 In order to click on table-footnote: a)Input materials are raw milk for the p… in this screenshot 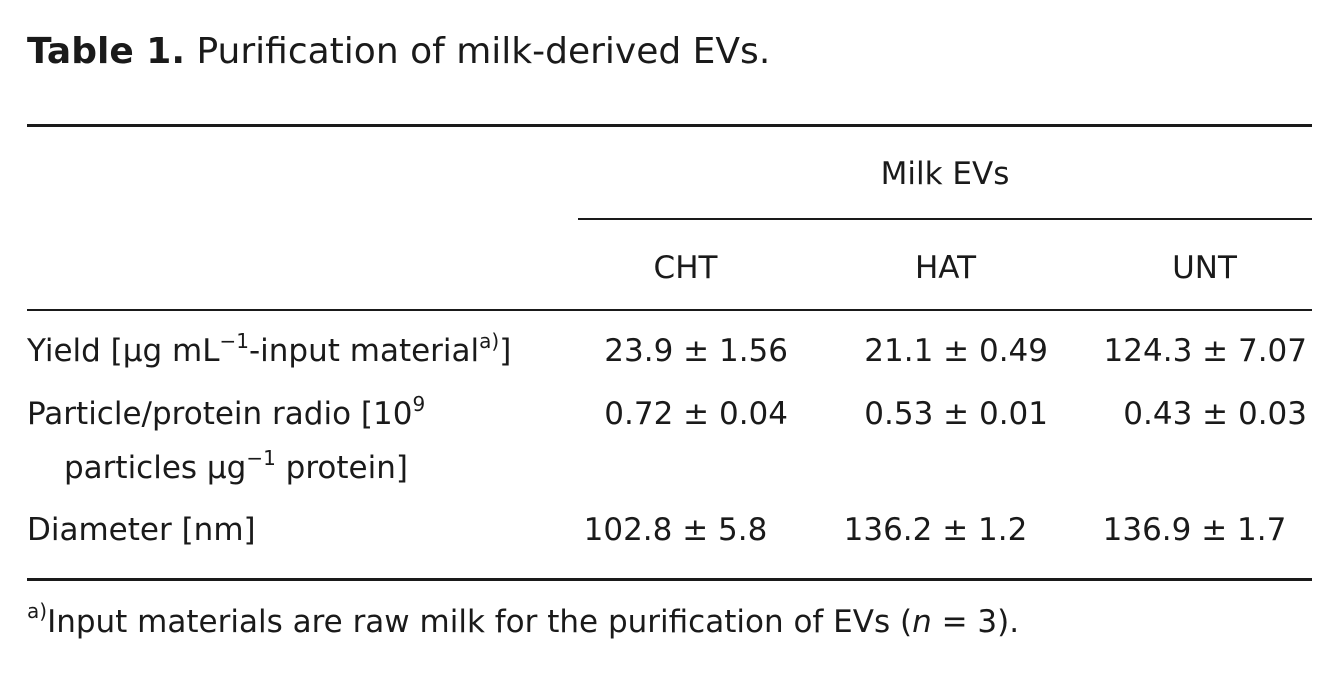, I will do `click(523, 619)`.